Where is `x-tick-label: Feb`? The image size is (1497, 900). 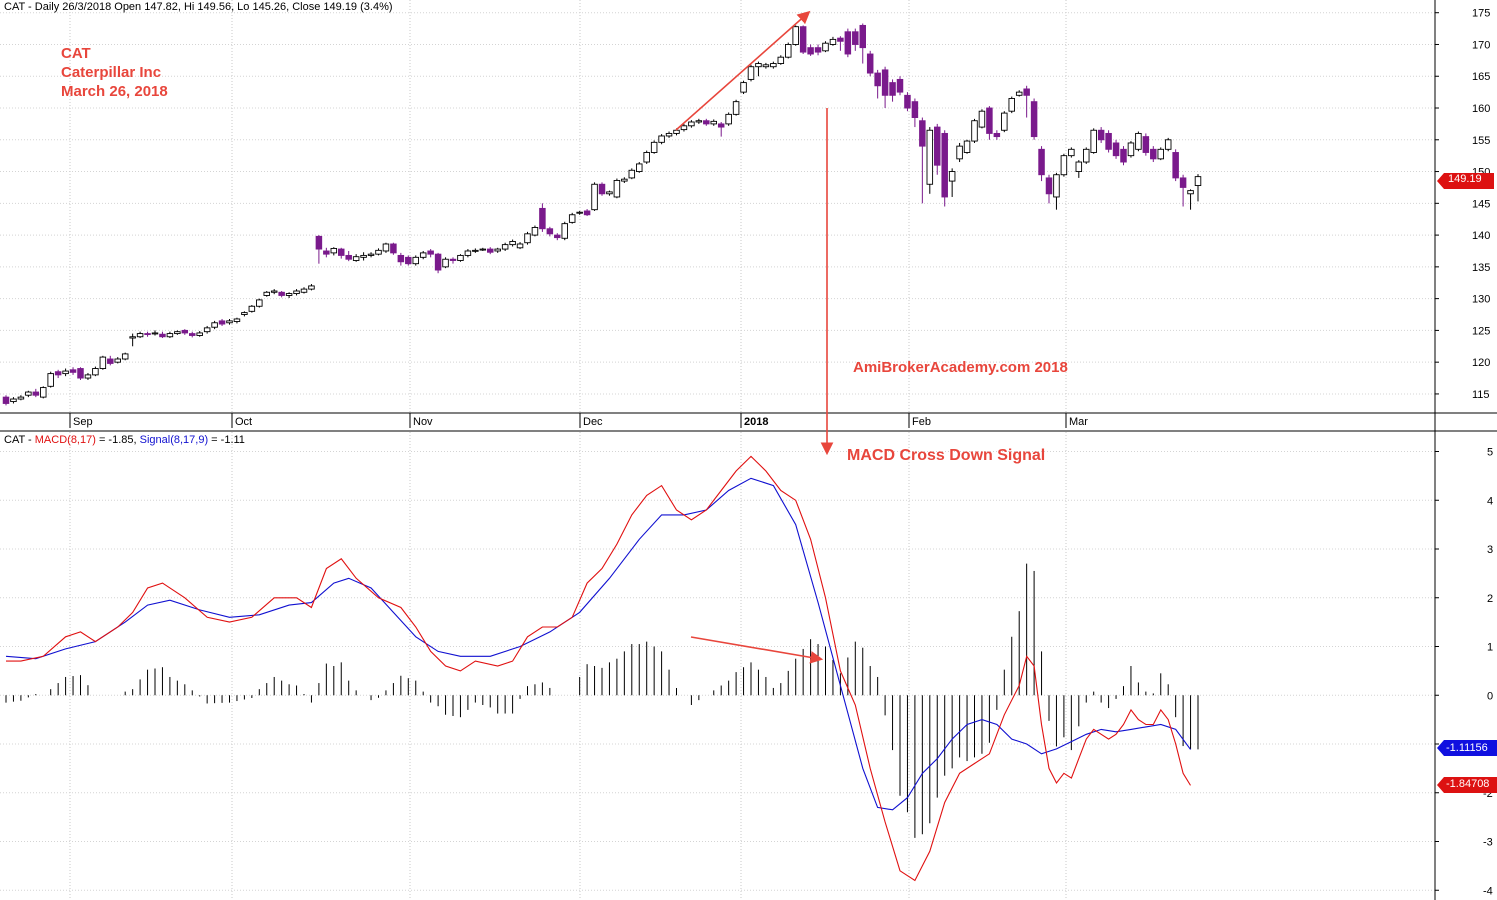
x-tick-label: Feb is located at coordinates (921, 422).